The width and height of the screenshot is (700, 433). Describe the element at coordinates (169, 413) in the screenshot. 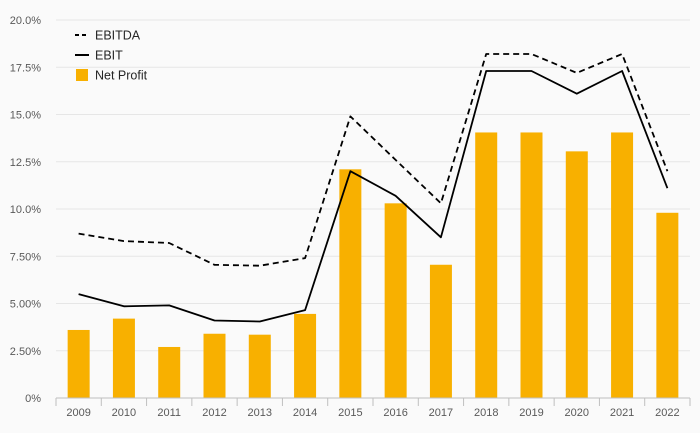

I see `x-tick-label: 2011` at that location.